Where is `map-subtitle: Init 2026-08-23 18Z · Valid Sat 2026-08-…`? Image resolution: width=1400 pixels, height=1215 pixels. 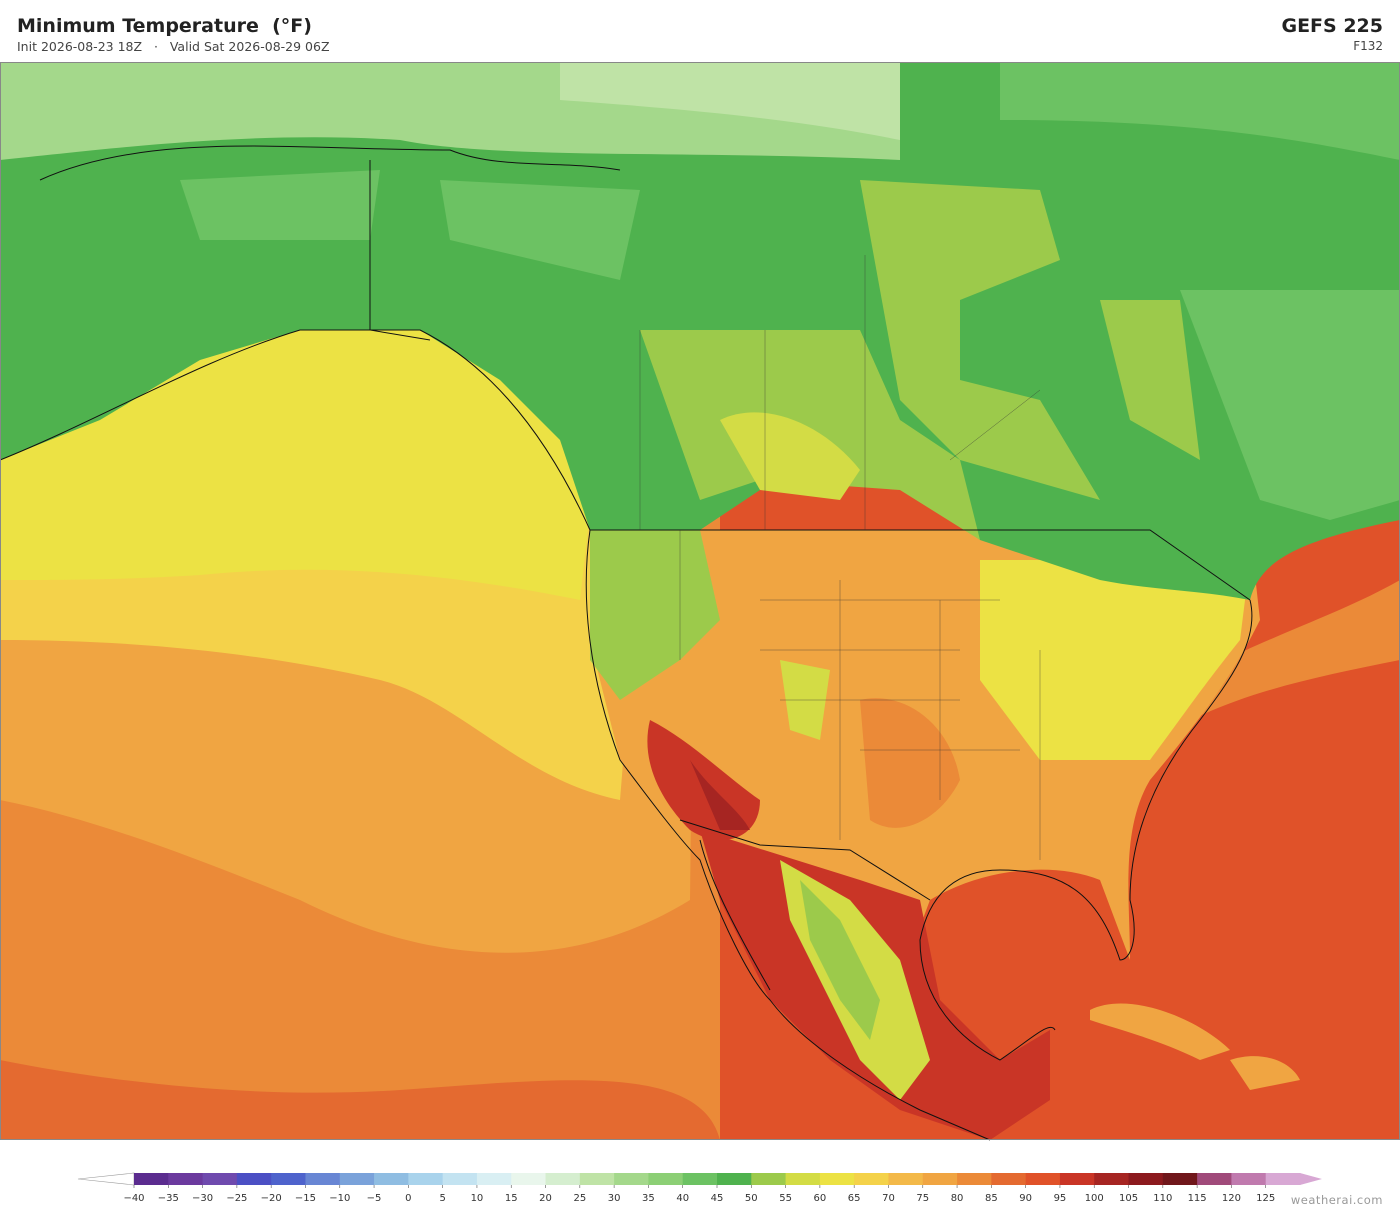
map-subtitle: Init 2026-08-23 18Z · Valid Sat 2026-08-… is located at coordinates (173, 46).